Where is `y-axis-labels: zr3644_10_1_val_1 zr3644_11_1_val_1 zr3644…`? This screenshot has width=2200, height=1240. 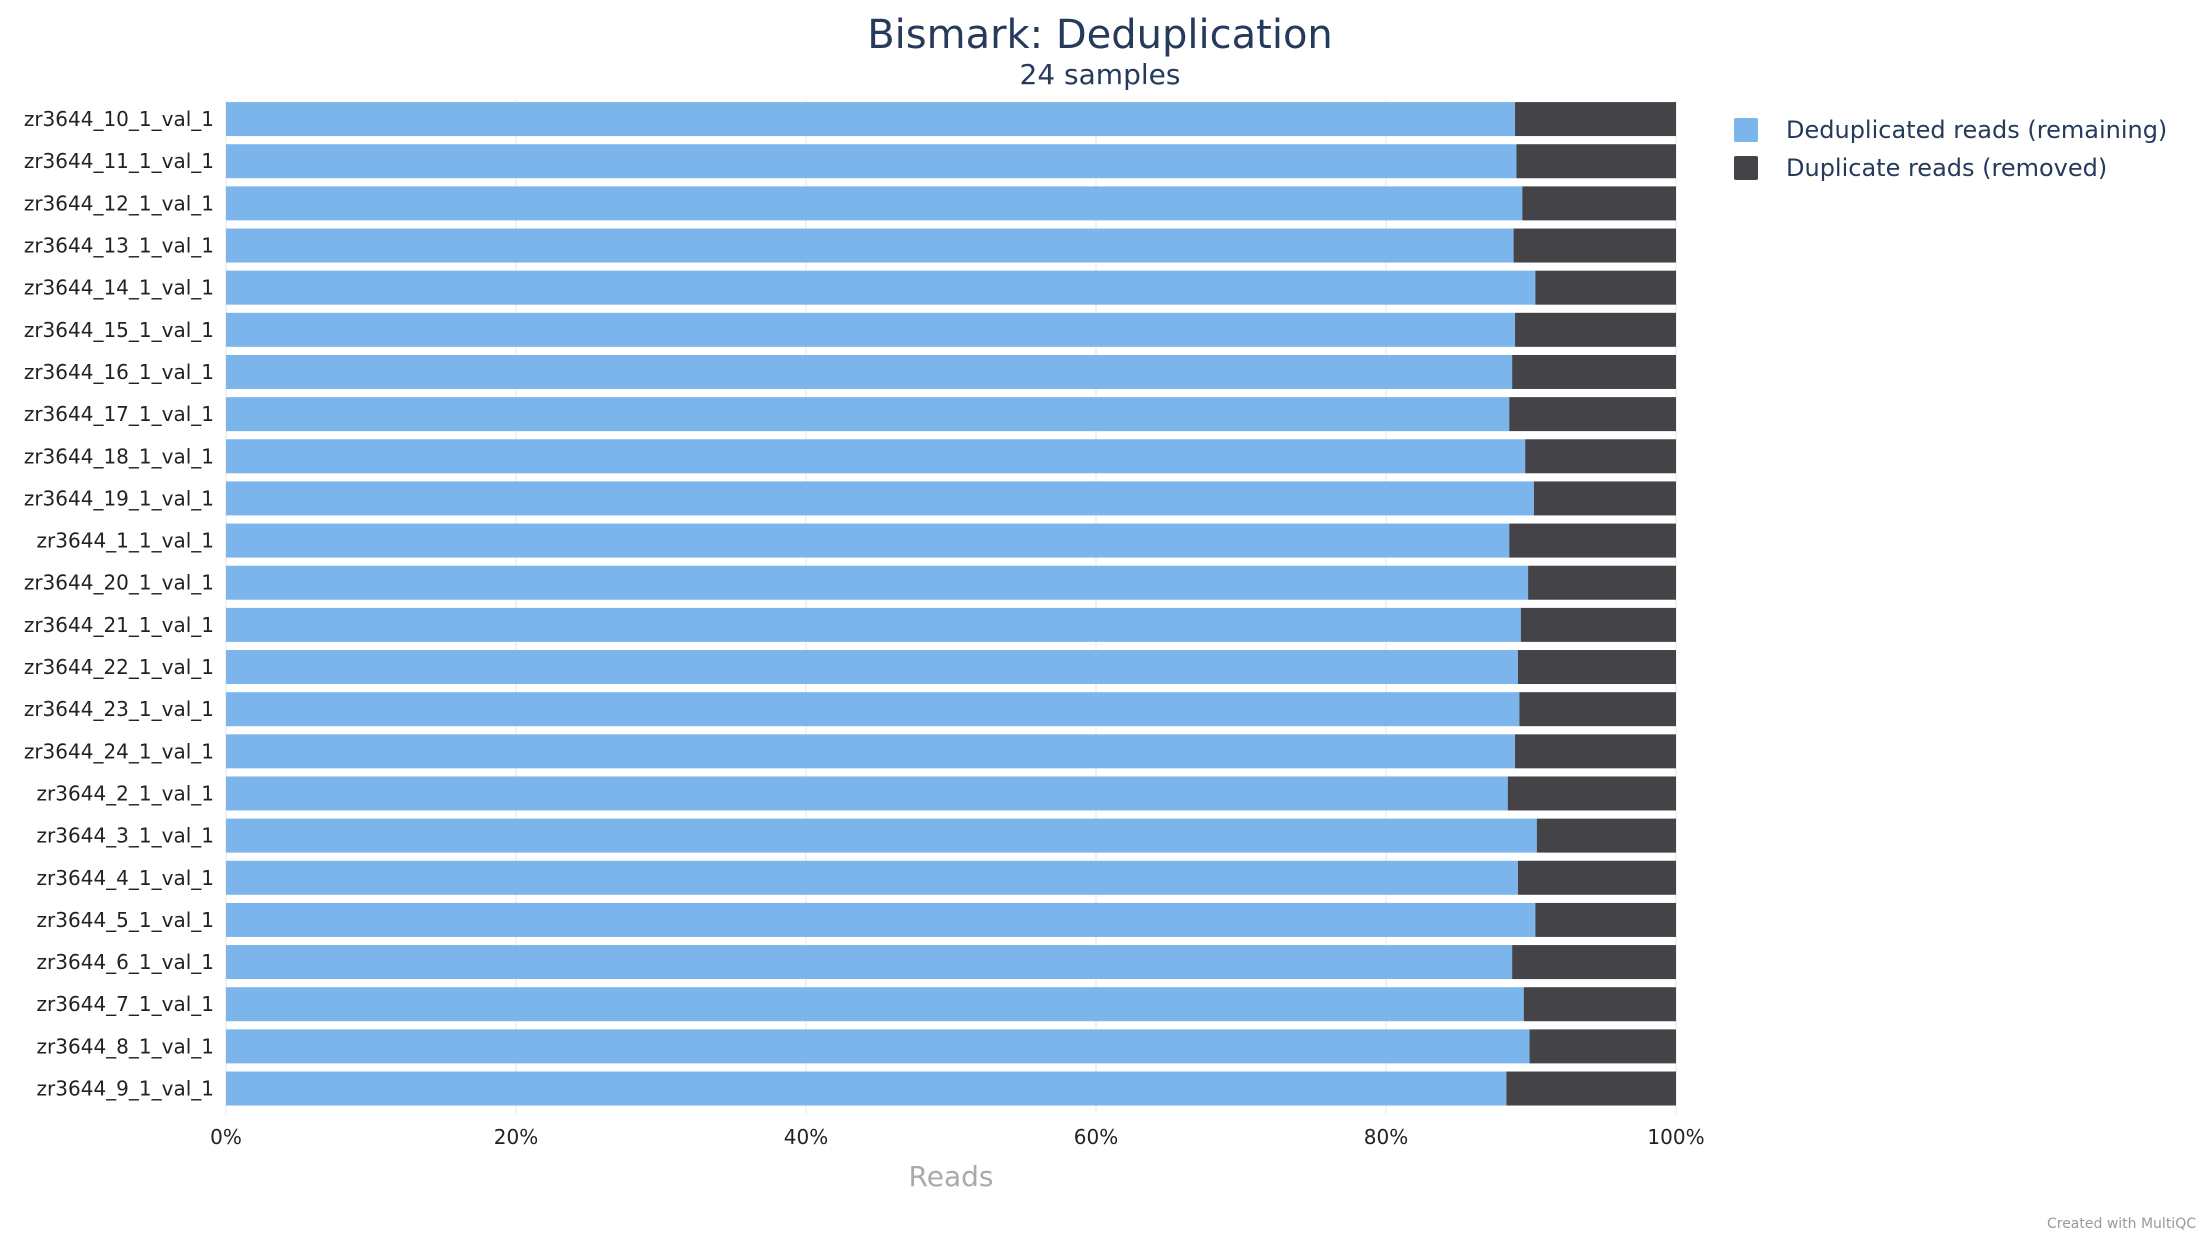
y-axis-labels: zr3644_10_1_val_1 zr3644_11_1_val_1 zr3644… is located at coordinates (119, 603).